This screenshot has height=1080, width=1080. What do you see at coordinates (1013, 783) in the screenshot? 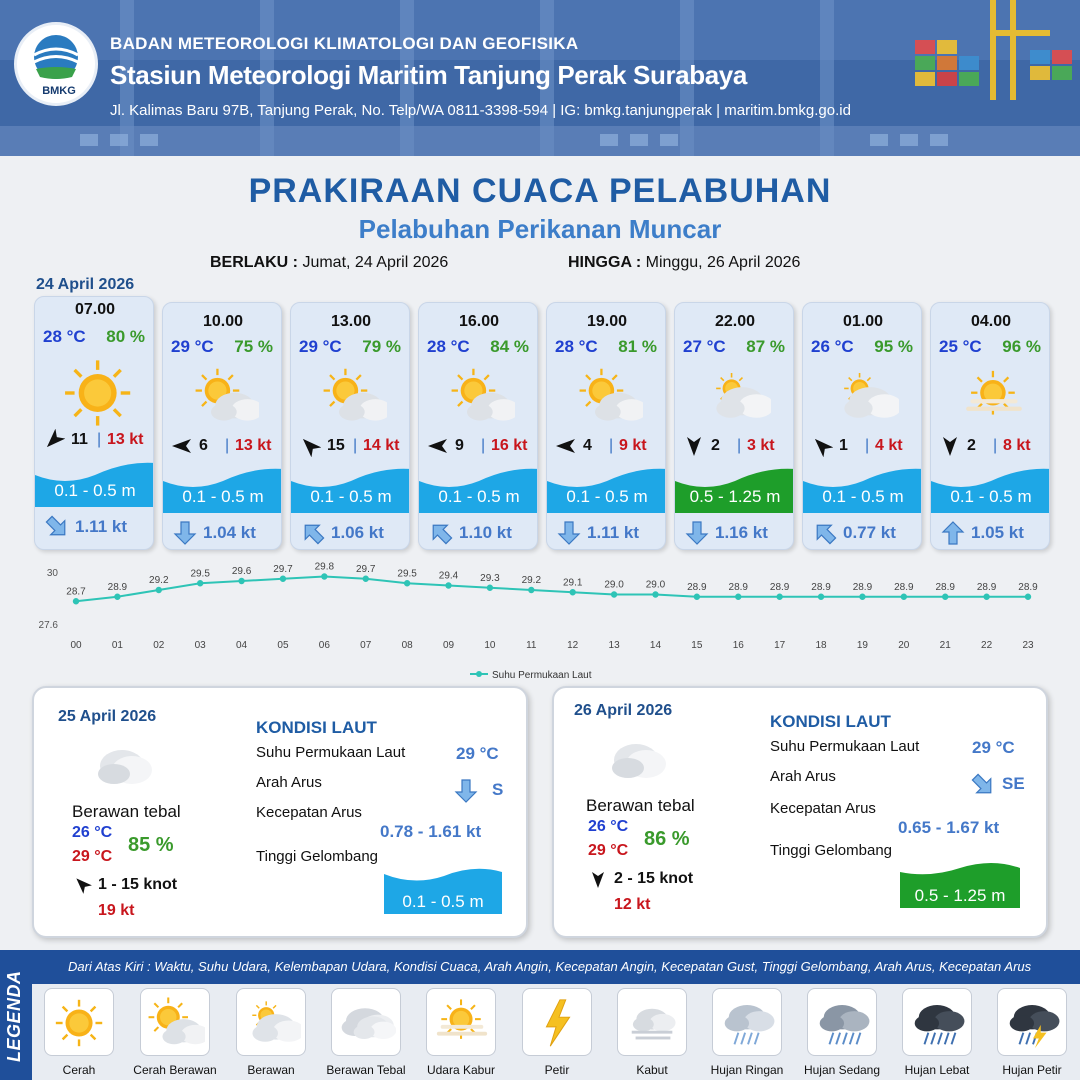
I see `current-direction-value: SE` at bounding box center [1013, 783].